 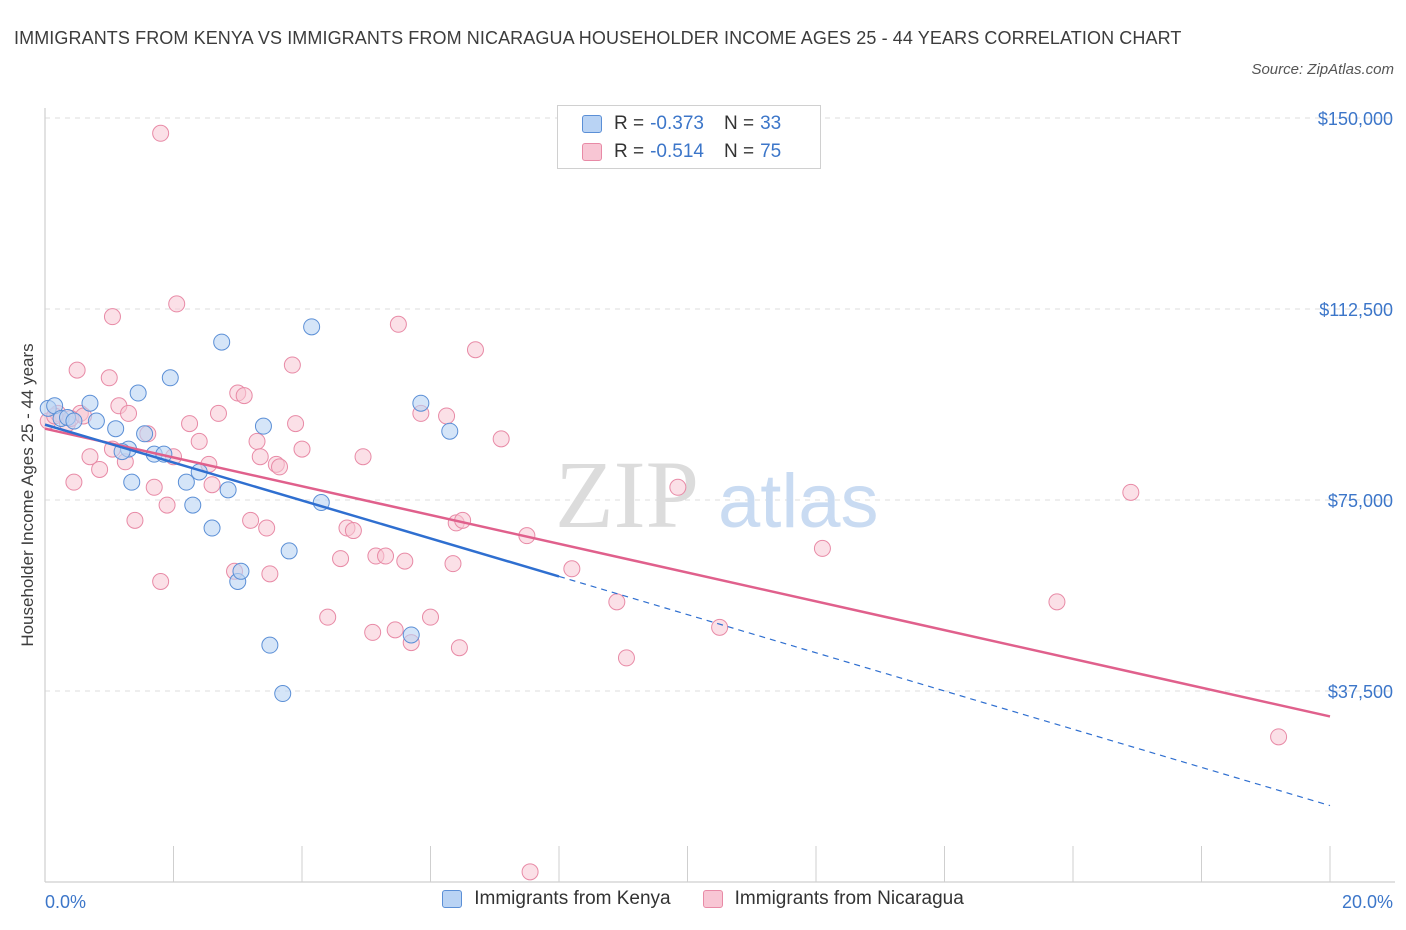 I want to click on x-tick-labels: 0.0% 20.0%, so click(x=719, y=902).